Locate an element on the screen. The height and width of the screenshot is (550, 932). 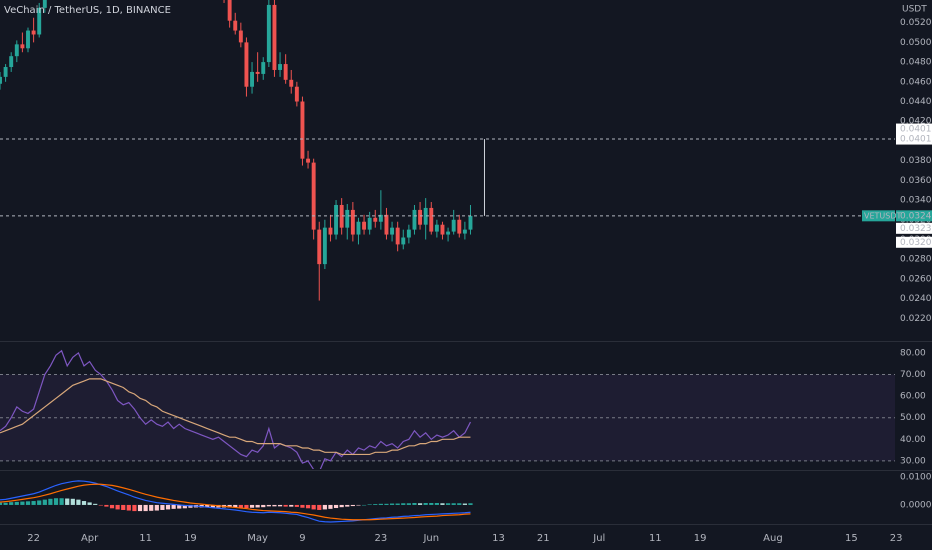
y-tick-label: 80.00 is located at coordinates (913, 353).